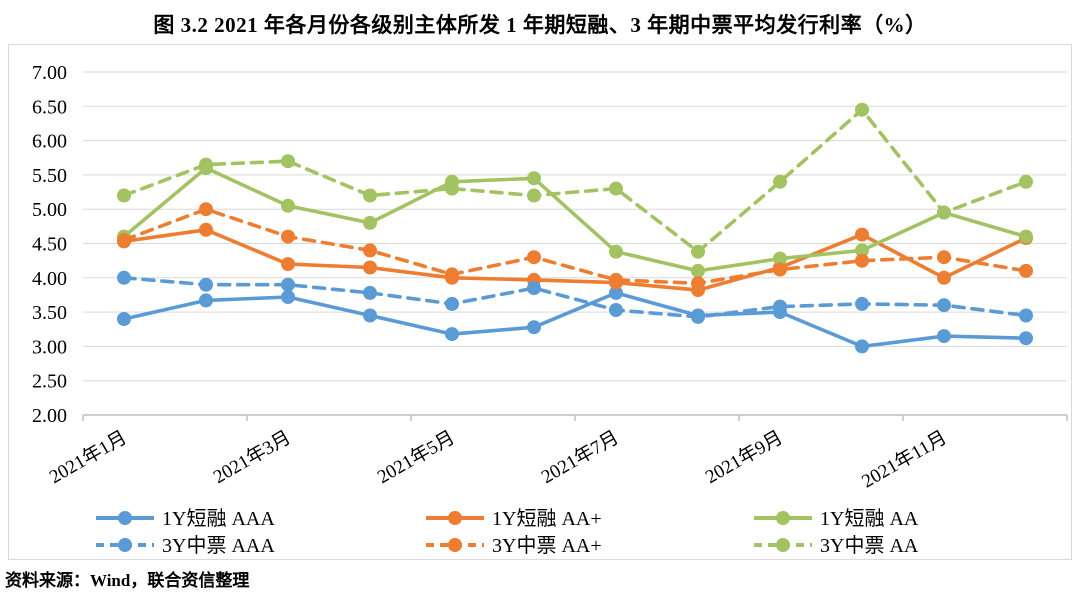 This screenshot has height=599, width=1080. Describe the element at coordinates (836, 518) in the screenshot. I see `legend-item-3: 1Y短融 AA` at that location.